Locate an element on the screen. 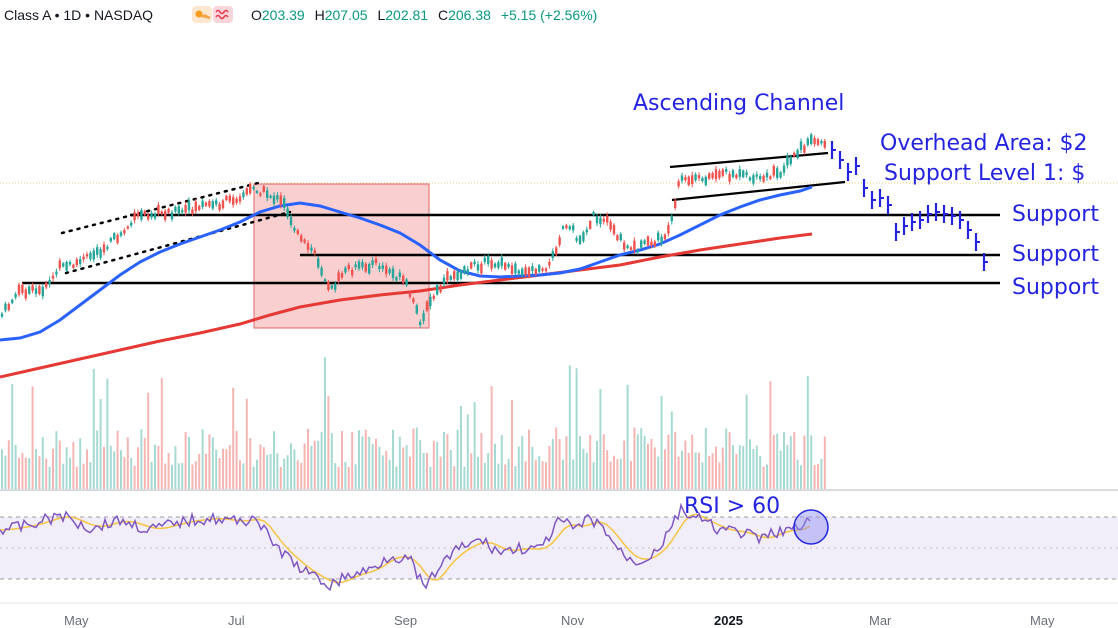  low-value: 202.81 is located at coordinates (406, 15).